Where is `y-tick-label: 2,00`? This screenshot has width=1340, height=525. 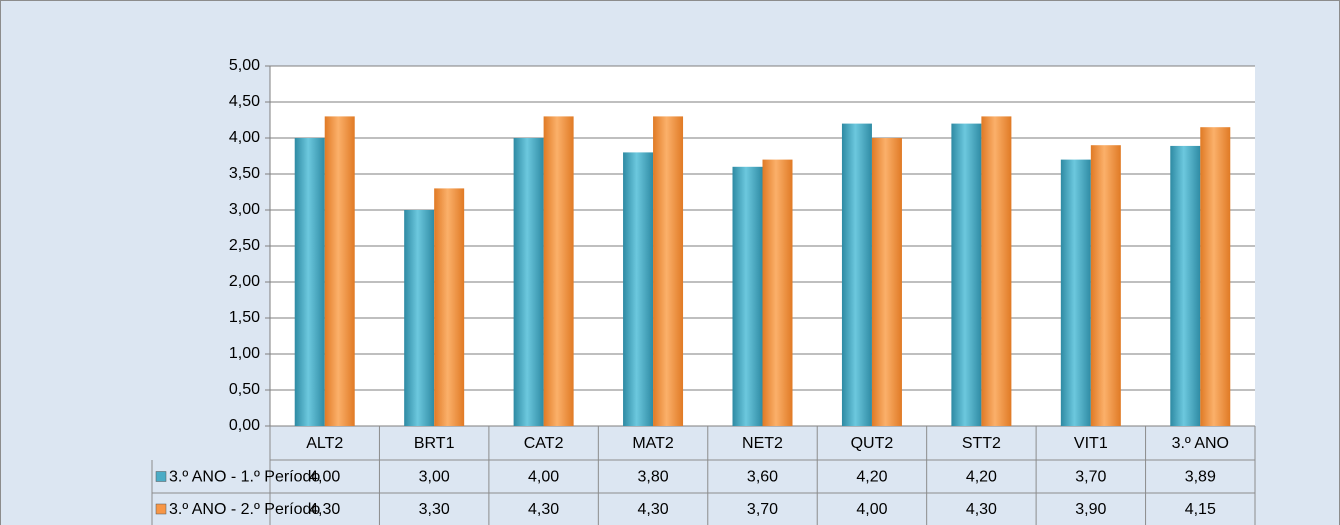
y-tick-label: 2,00 is located at coordinates (244, 281).